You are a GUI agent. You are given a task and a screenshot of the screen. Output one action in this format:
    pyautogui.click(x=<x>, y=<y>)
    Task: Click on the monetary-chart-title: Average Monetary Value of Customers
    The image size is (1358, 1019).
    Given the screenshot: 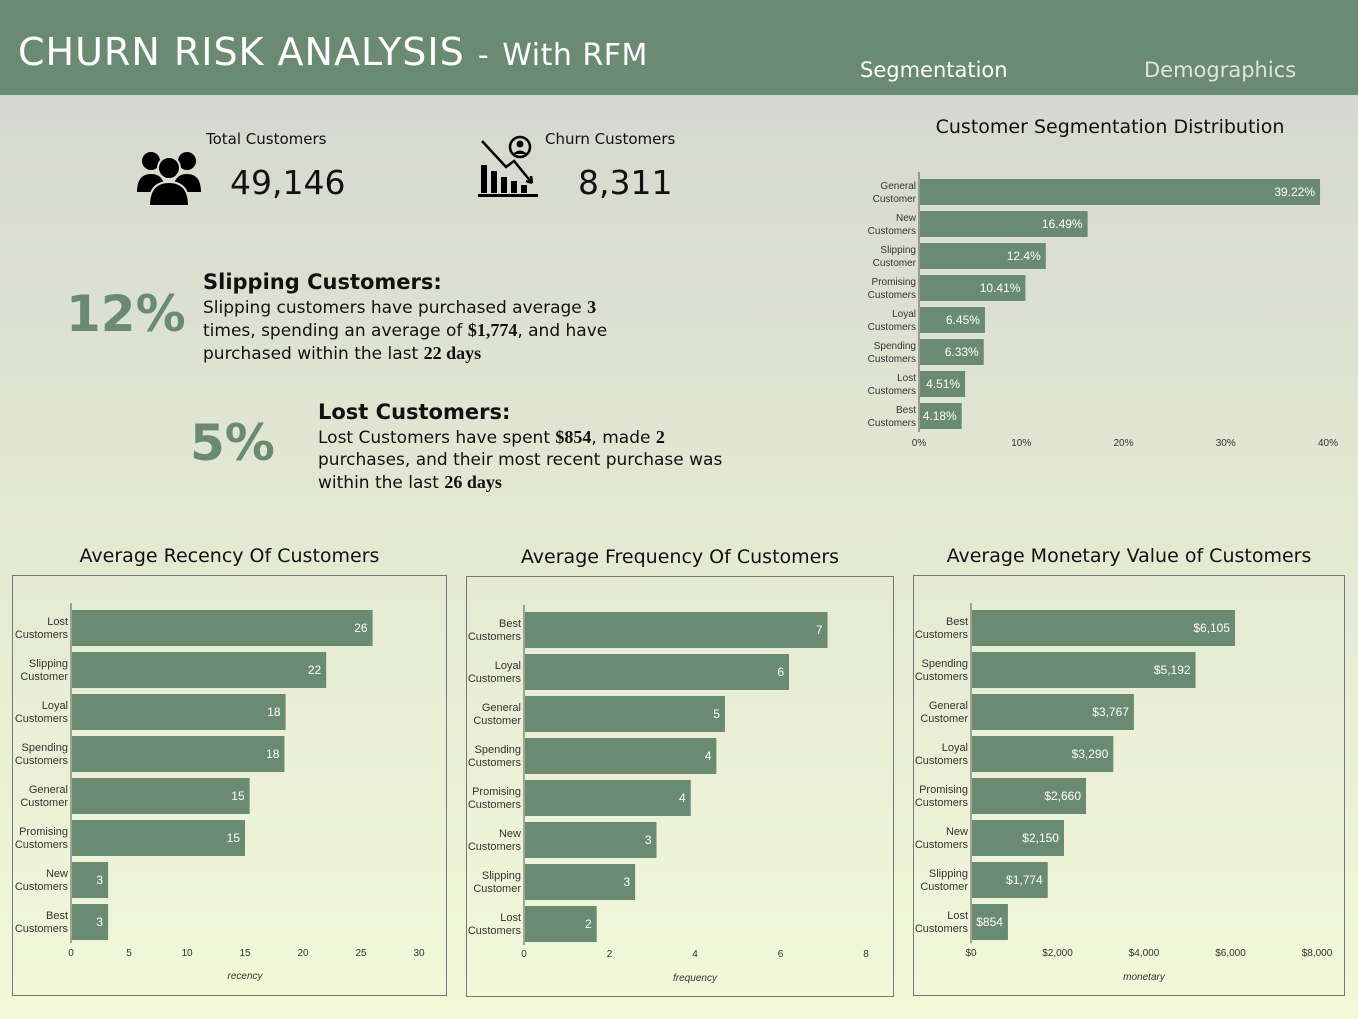 What is the action you would take?
    pyautogui.click(x=1129, y=556)
    